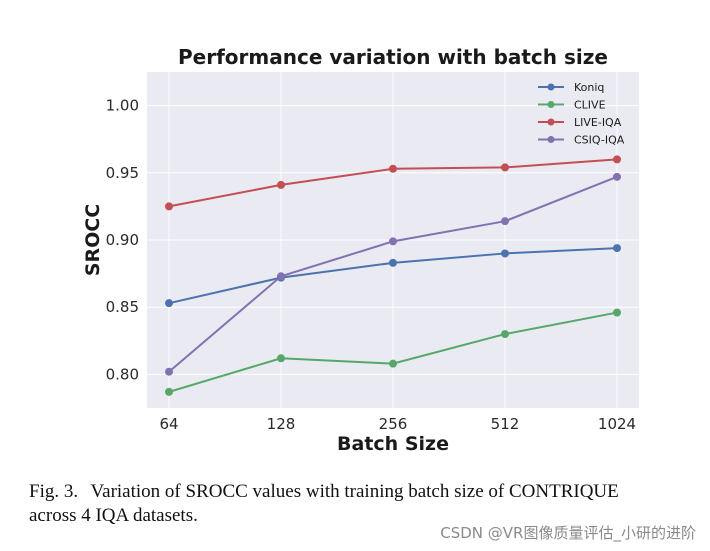 The height and width of the screenshot is (551, 710). Describe the element at coordinates (122, 307) in the screenshot. I see `y-tick-label: 0.85` at that location.